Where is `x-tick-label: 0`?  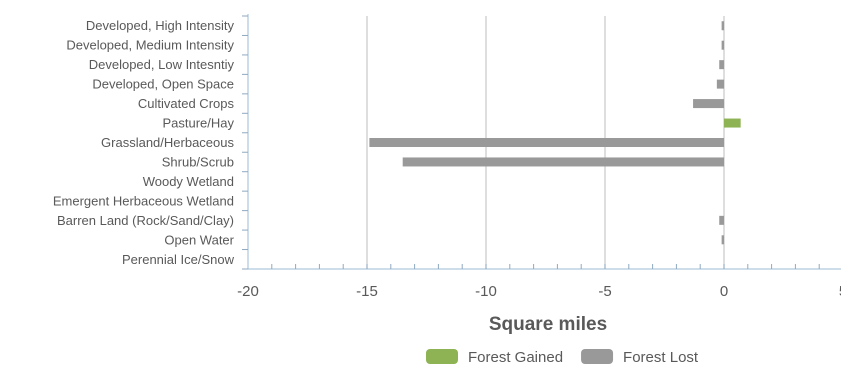 x-tick-label: 0 is located at coordinates (724, 291).